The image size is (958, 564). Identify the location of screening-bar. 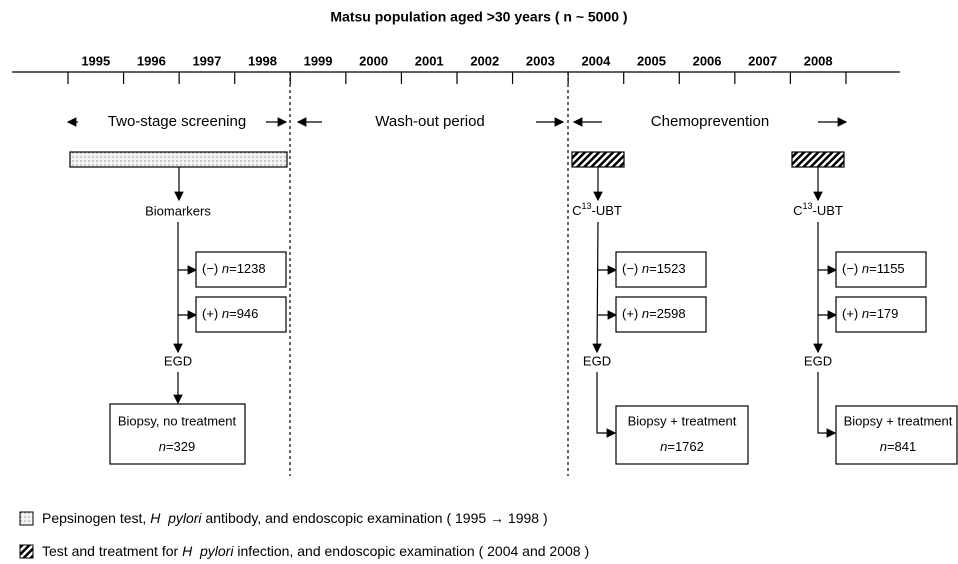
(178, 159).